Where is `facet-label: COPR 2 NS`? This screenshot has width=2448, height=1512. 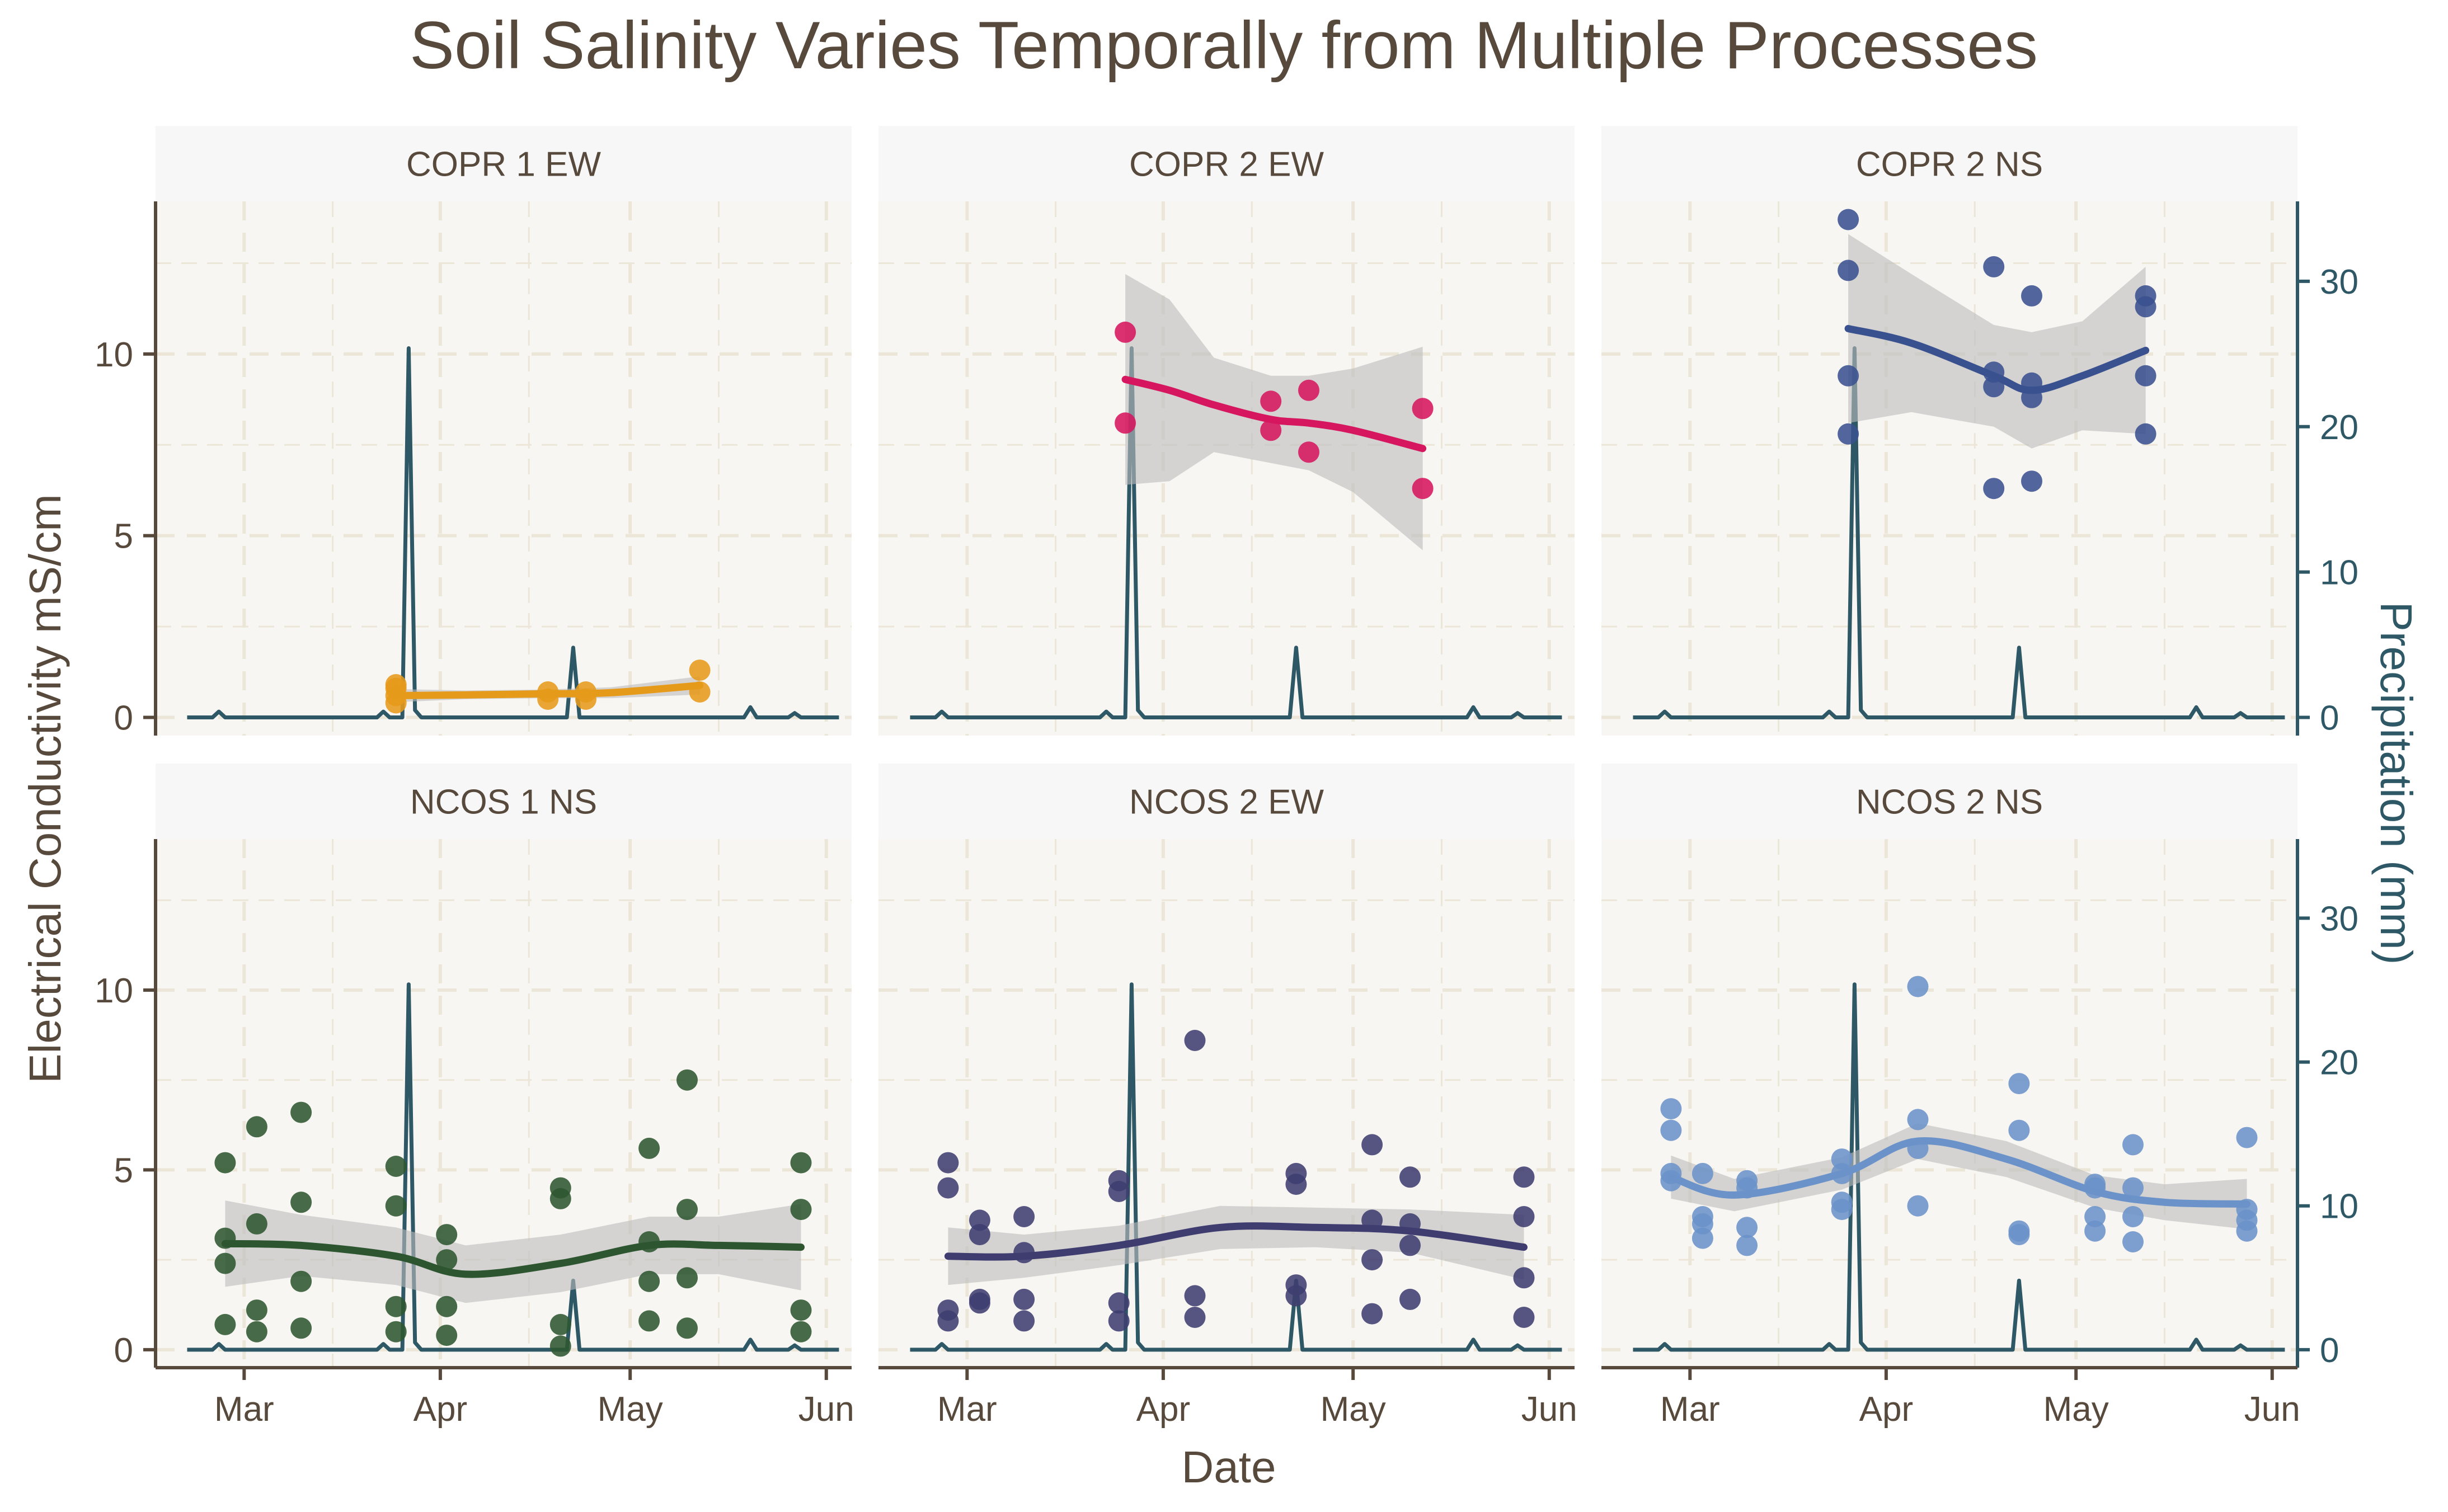 facet-label: COPR 2 NS is located at coordinates (1949, 165).